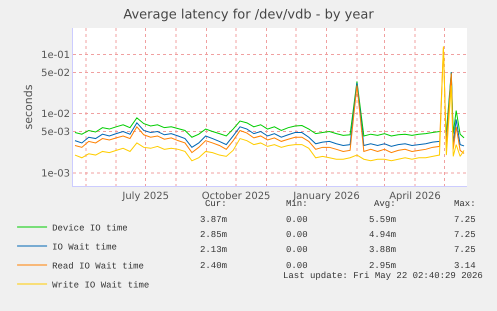 The height and width of the screenshot is (311, 497). Describe the element at coordinates (382, 250) in the screenshot. I see `text: 3.88m` at that location.